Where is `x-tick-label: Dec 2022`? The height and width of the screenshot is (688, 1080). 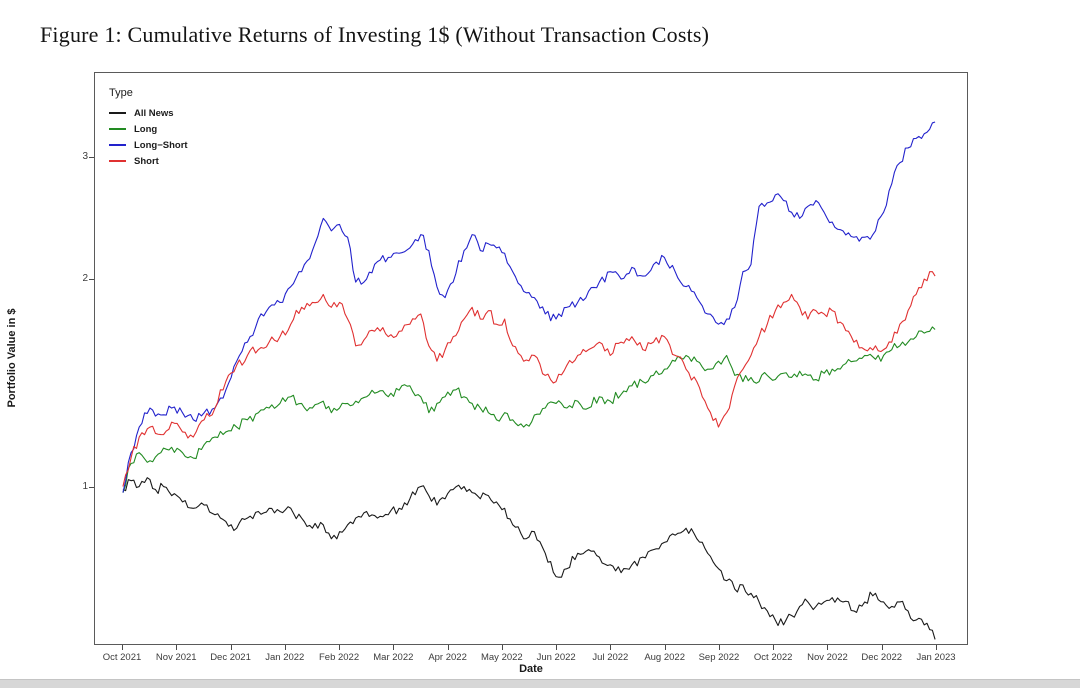
x-tick-label: Dec 2022 is located at coordinates (882, 657).